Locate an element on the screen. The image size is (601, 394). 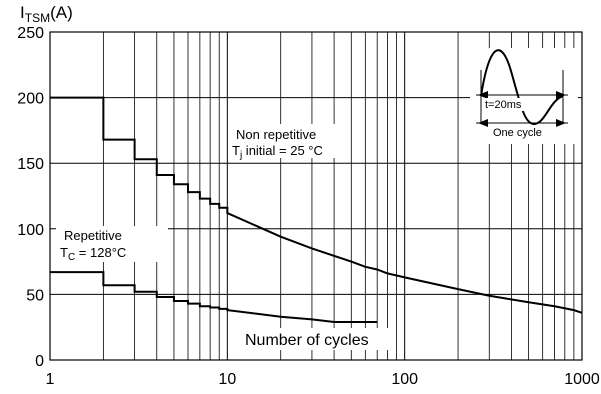
x-axis-title-group: Number of cycles is located at coordinates (316, 339).